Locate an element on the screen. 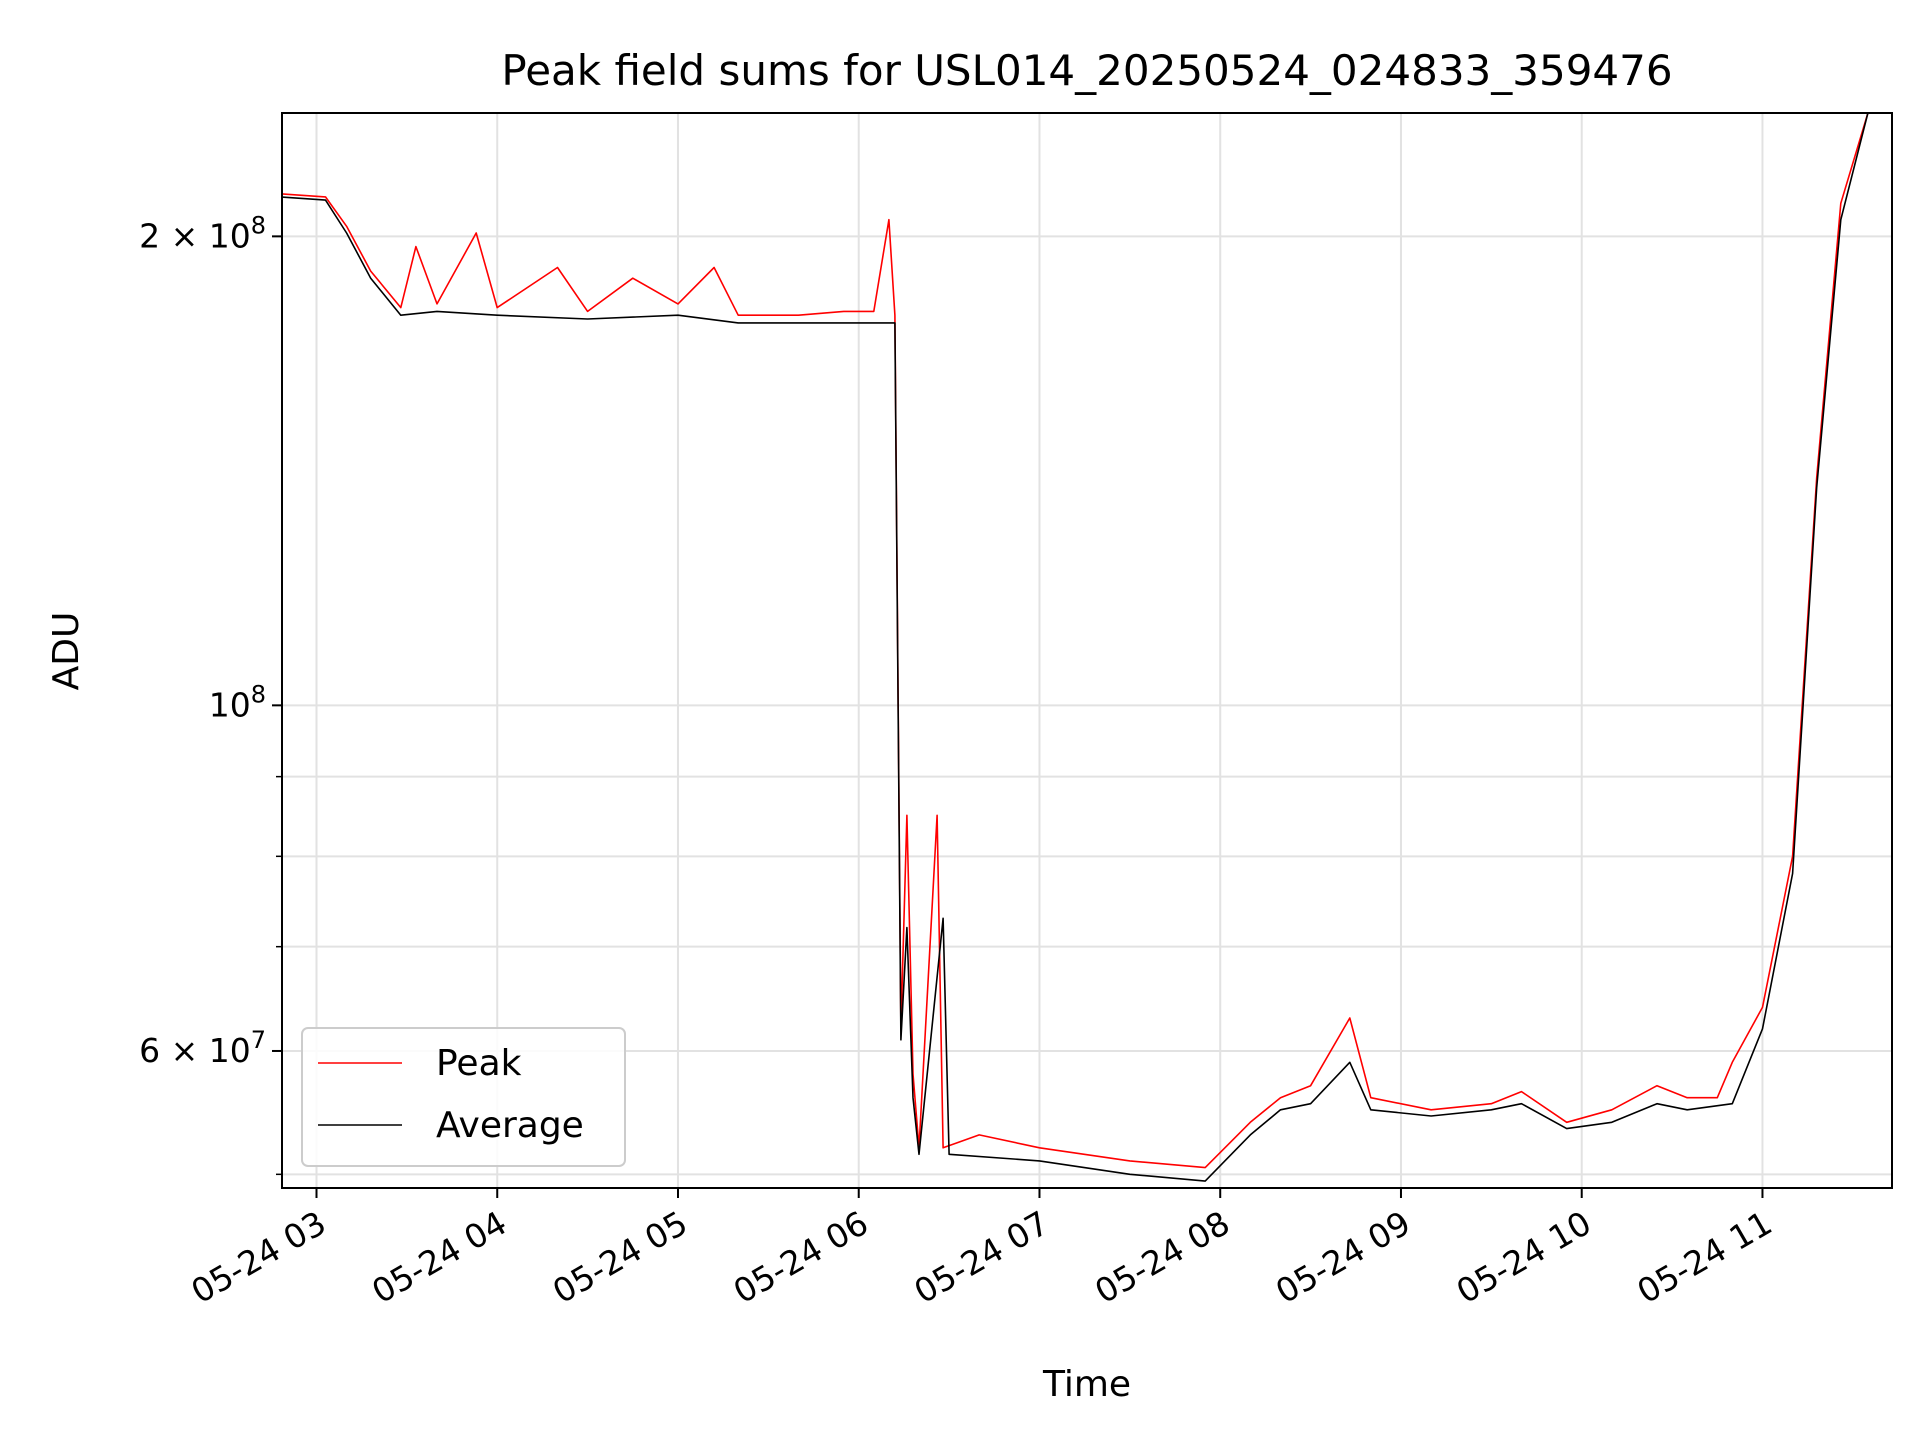  legend-label-peak: Peak is located at coordinates (479, 1063).